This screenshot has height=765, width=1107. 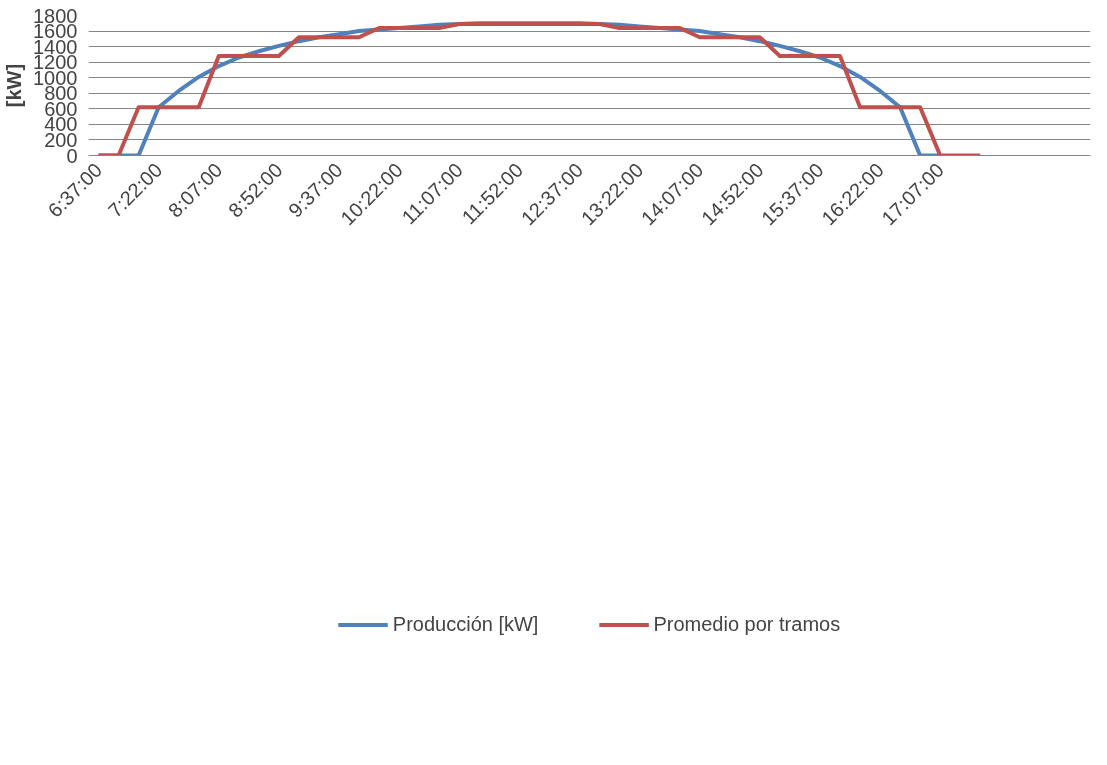 I want to click on legend-label: Promedio por tramos, so click(x=747, y=624).